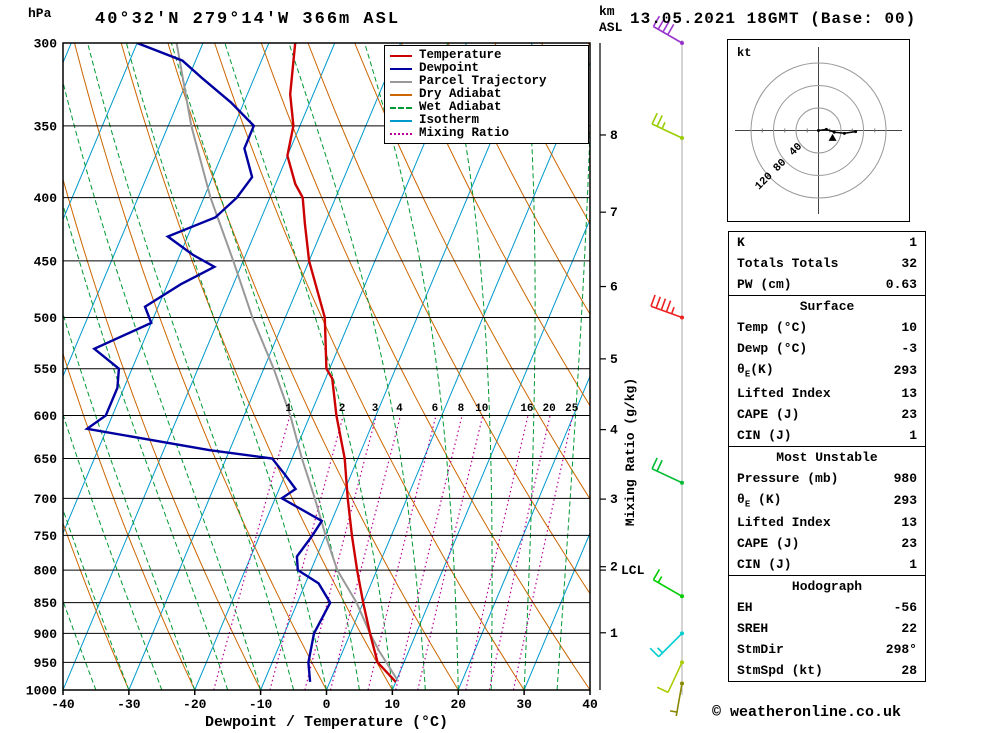 This screenshot has height=733, width=1000. I want to click on table-row: Lifted Index 13, so click(827, 522).